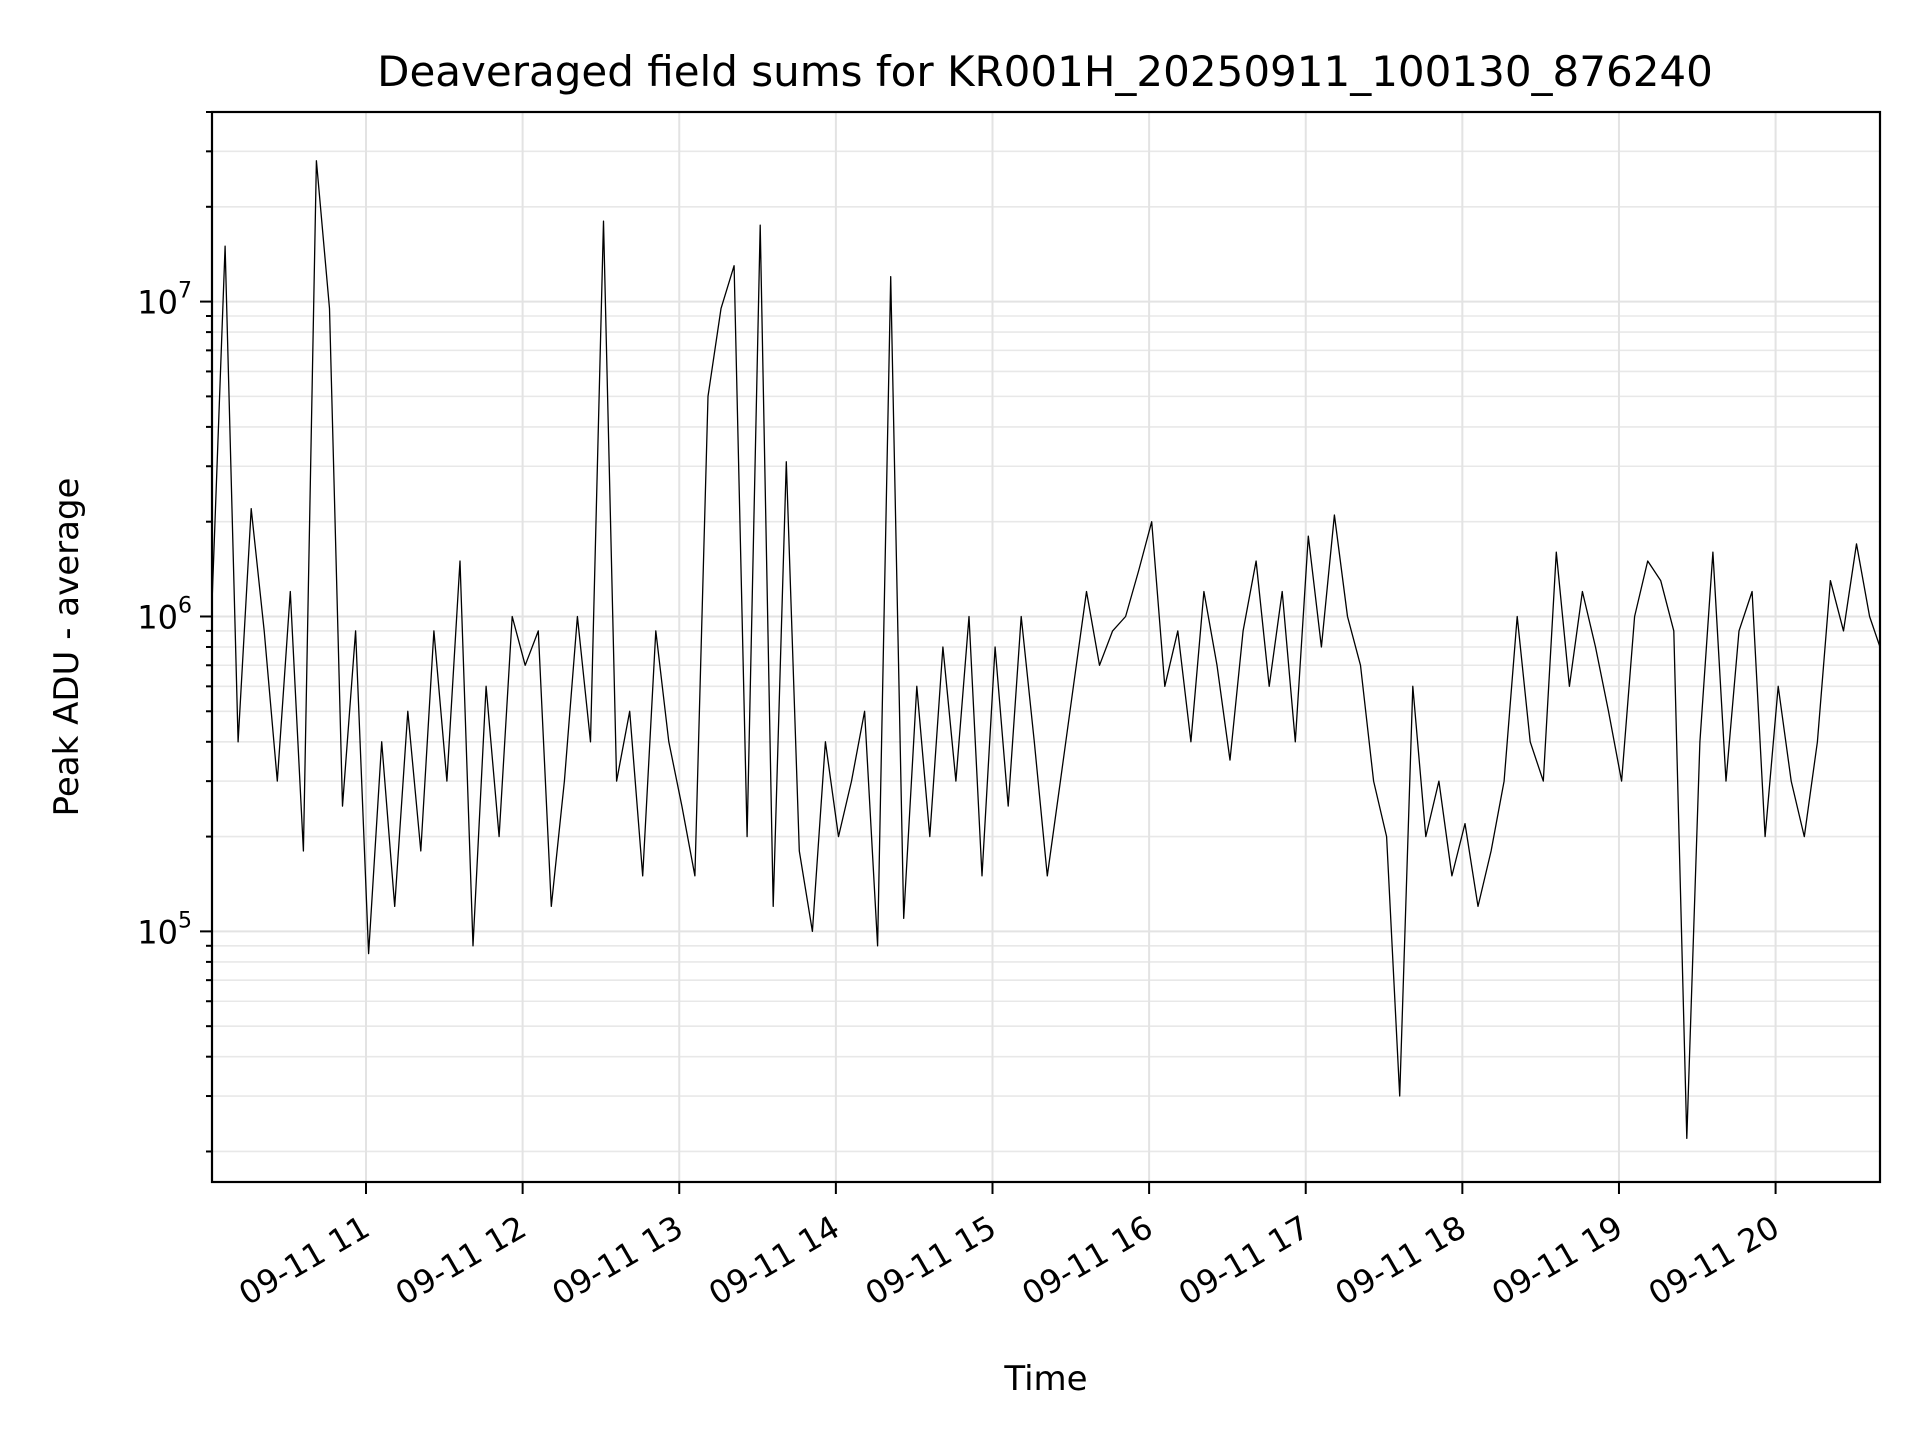 This screenshot has height=1440, width=1920. What do you see at coordinates (1714, 1260) in the screenshot?
I see `x-tick-label: 09-11 20` at bounding box center [1714, 1260].